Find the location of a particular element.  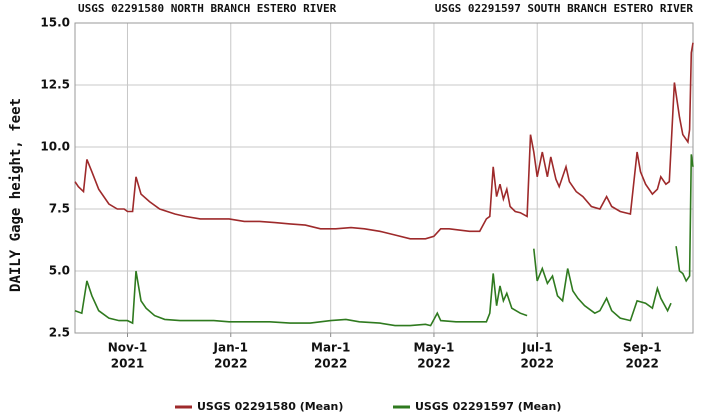

x-tick-label: Sep-1 is located at coordinates (642, 348).